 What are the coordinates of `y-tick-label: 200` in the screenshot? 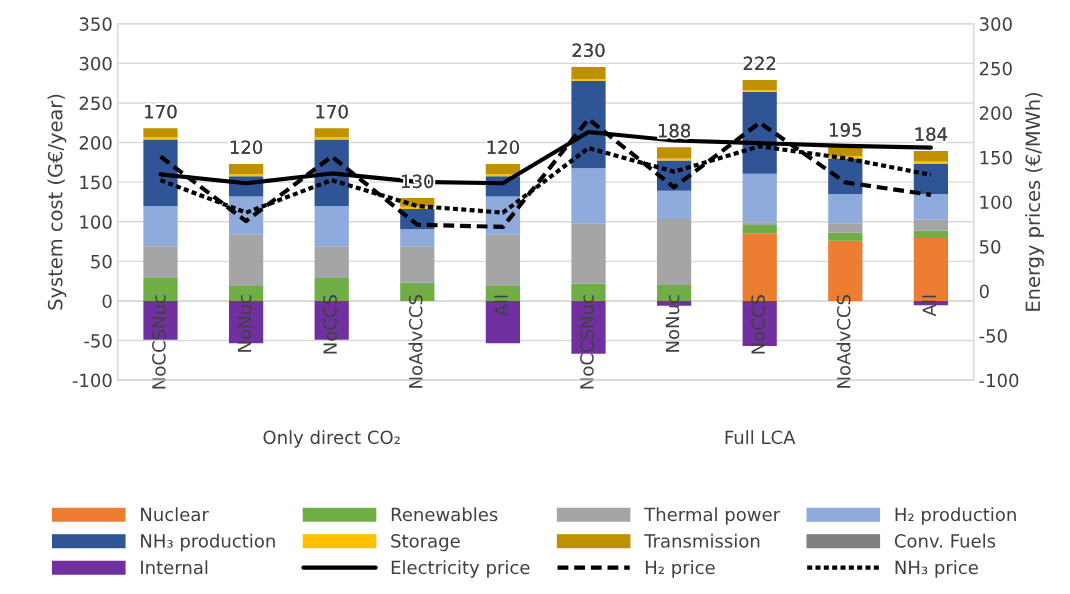 It's located at (95, 143).